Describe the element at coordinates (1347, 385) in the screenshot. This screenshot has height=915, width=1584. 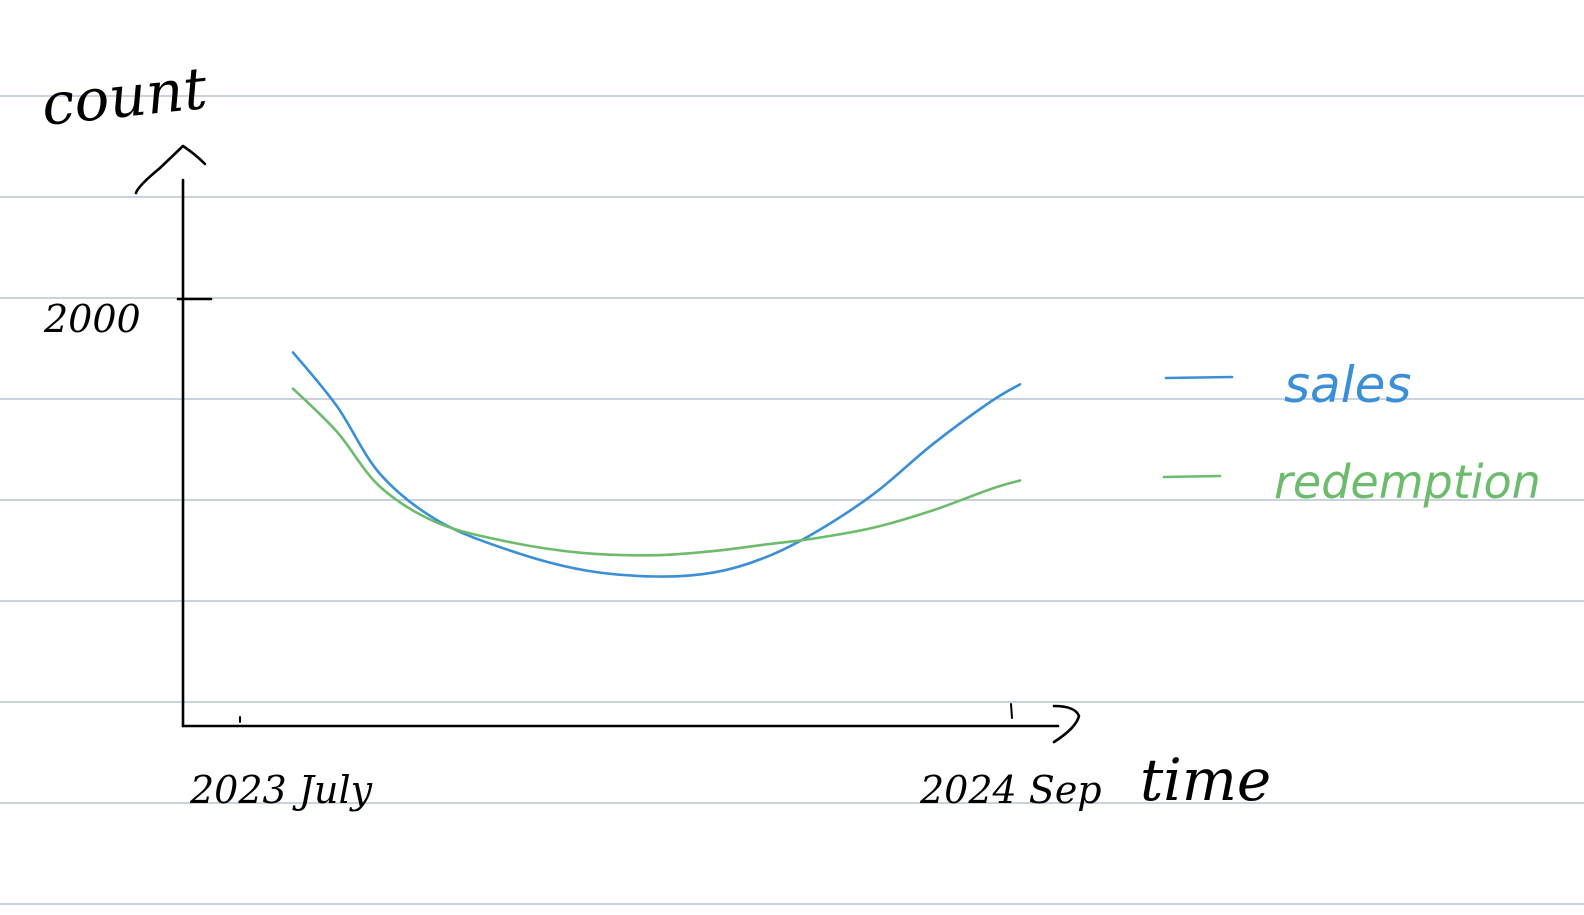
I see `legend-label-sales: sales` at that location.